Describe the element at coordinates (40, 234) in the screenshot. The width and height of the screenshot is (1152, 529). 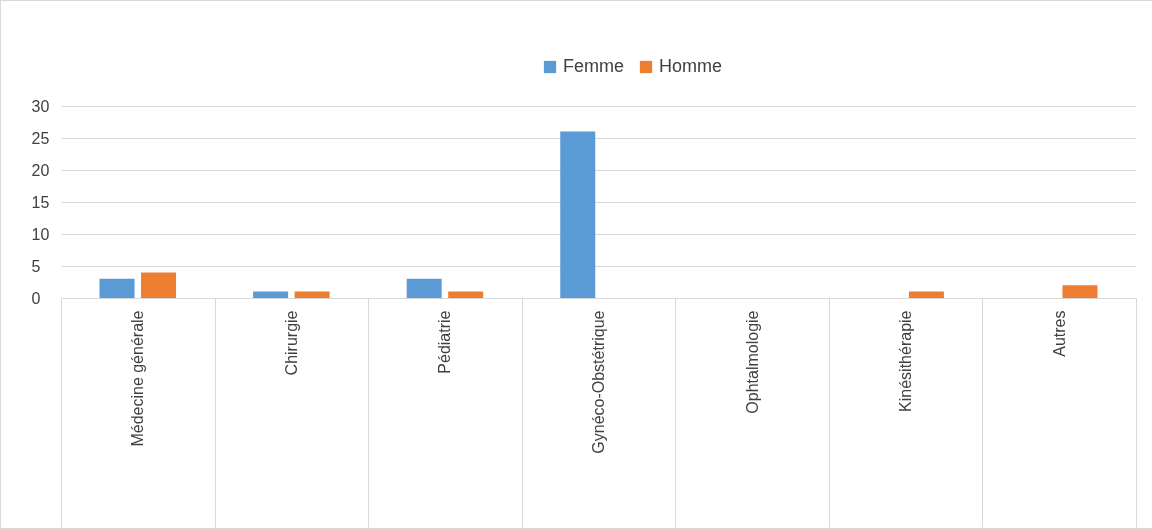
I see `y-tick-label: 10` at that location.